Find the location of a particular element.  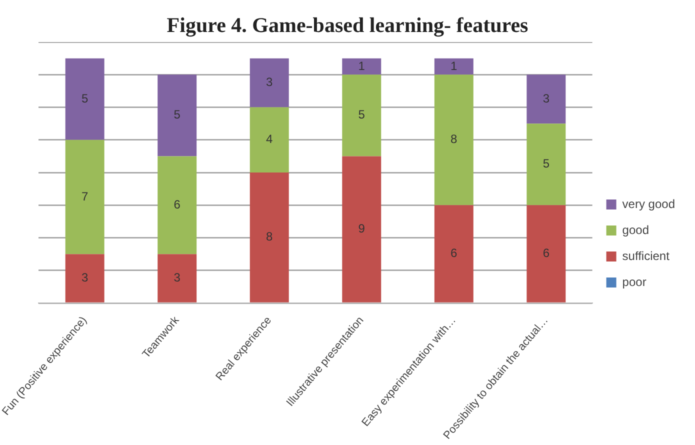

chart-title: Figure 4. Game-based learning- features is located at coordinates (348, 25).